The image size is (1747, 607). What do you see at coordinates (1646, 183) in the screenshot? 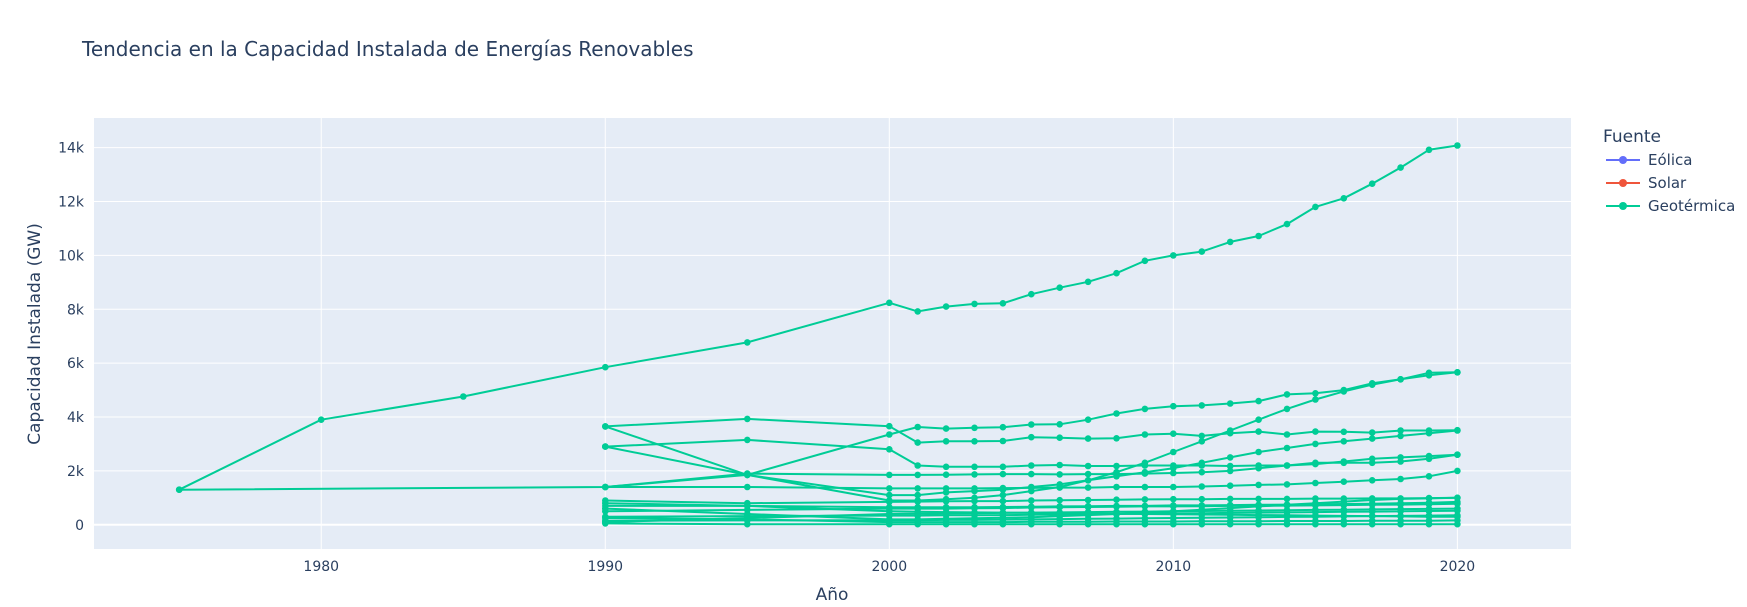
I see `legend-item: Solar` at bounding box center [1646, 183].